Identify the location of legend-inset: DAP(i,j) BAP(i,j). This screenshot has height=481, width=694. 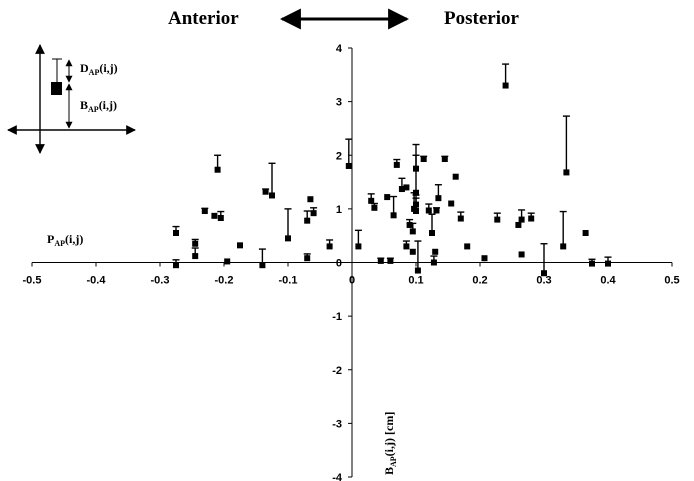
(71, 99).